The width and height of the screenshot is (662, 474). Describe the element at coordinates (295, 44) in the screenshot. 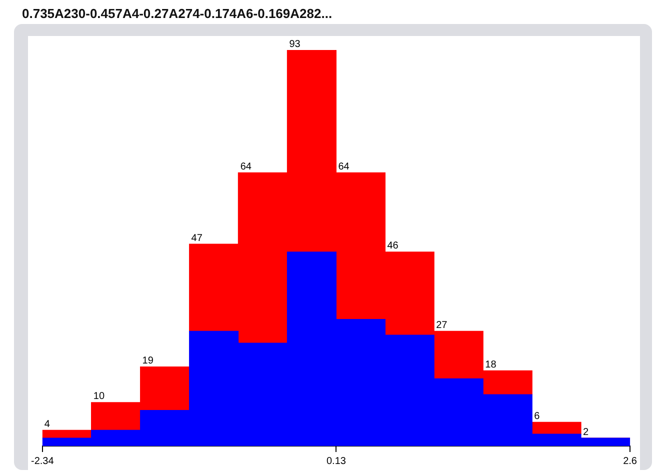

I see `annotation: 93` at that location.